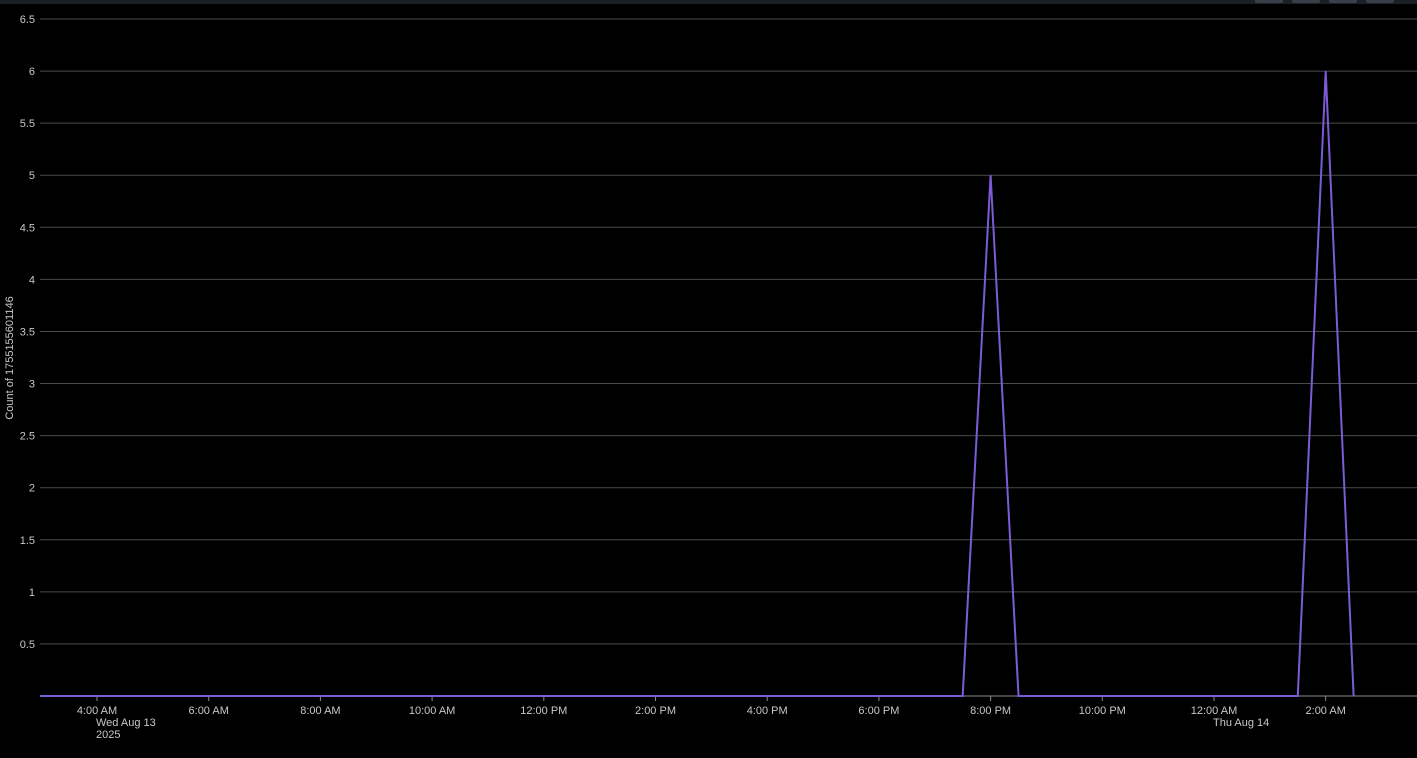  Describe the element at coordinates (320, 711) in the screenshot. I see `x-tick-label: 8:00 AM` at that location.